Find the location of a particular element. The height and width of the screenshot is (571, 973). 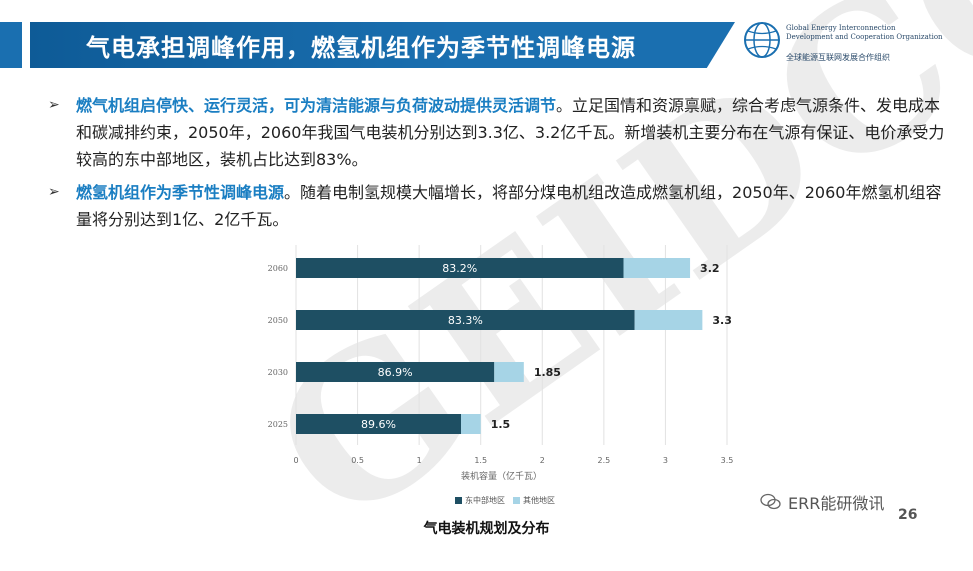

x-tick-label: 1 is located at coordinates (419, 460).